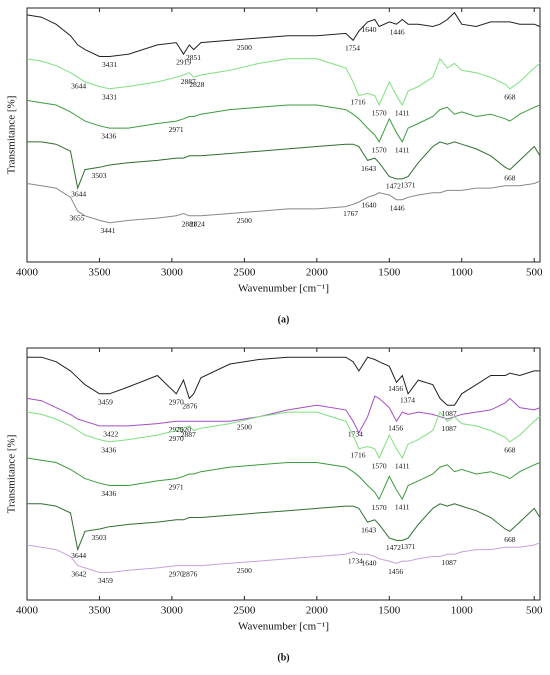 The height and width of the screenshot is (675, 550). Describe the element at coordinates (110, 434) in the screenshot. I see `peak-label: 3422` at that location.